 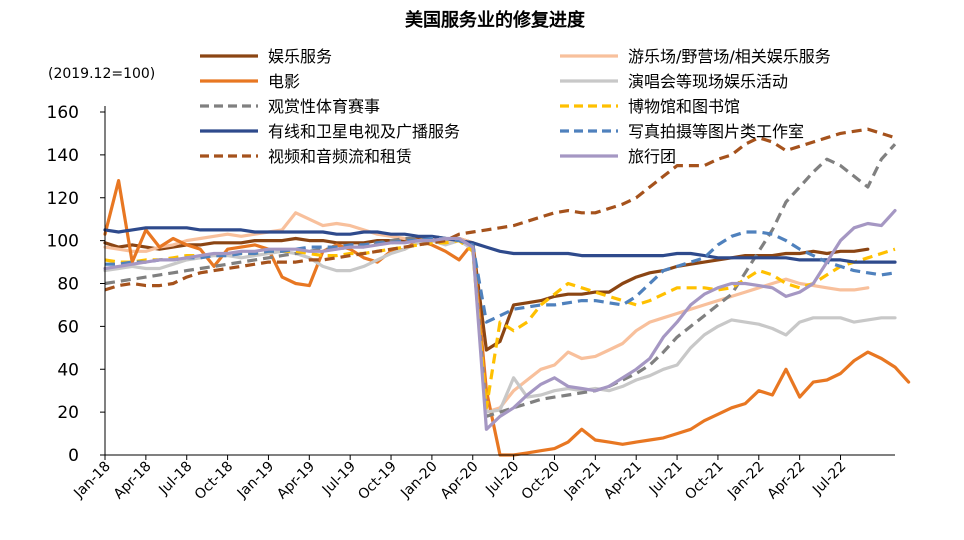 I want to click on x-tick-label: Jan-19, so click(x=255, y=480).